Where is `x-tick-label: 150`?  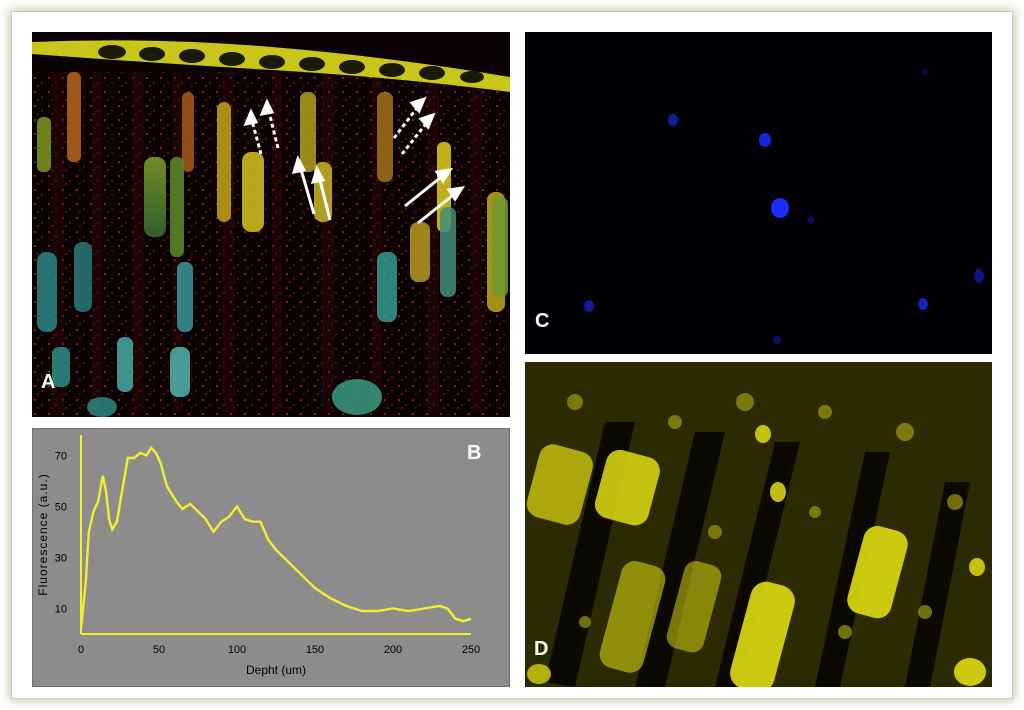
x-tick-label: 150 is located at coordinates (315, 650).